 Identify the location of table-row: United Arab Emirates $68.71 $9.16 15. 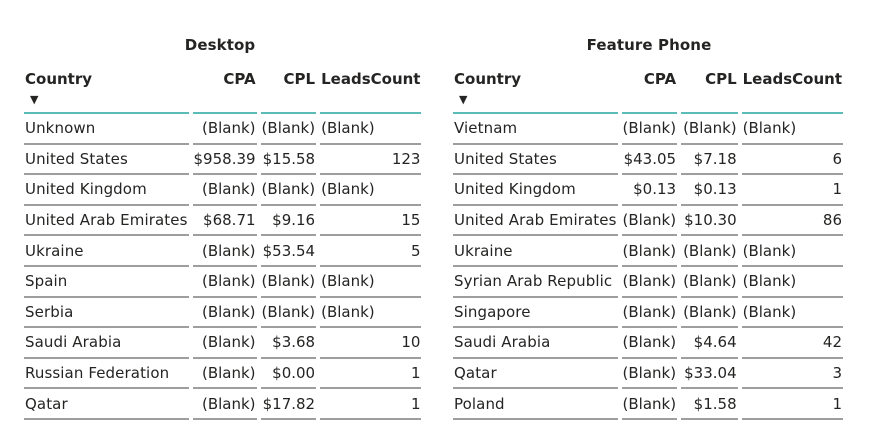
(223, 221).